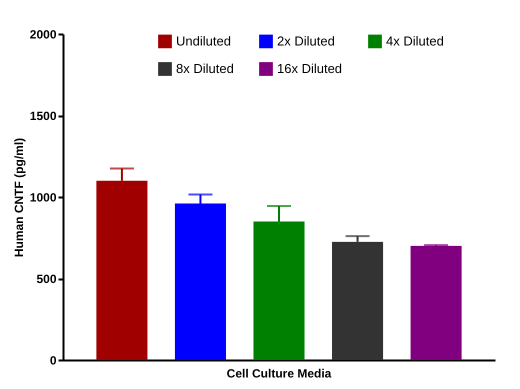  Describe the element at coordinates (205, 68) in the screenshot. I see `legend-label: 8x Diluted` at that location.